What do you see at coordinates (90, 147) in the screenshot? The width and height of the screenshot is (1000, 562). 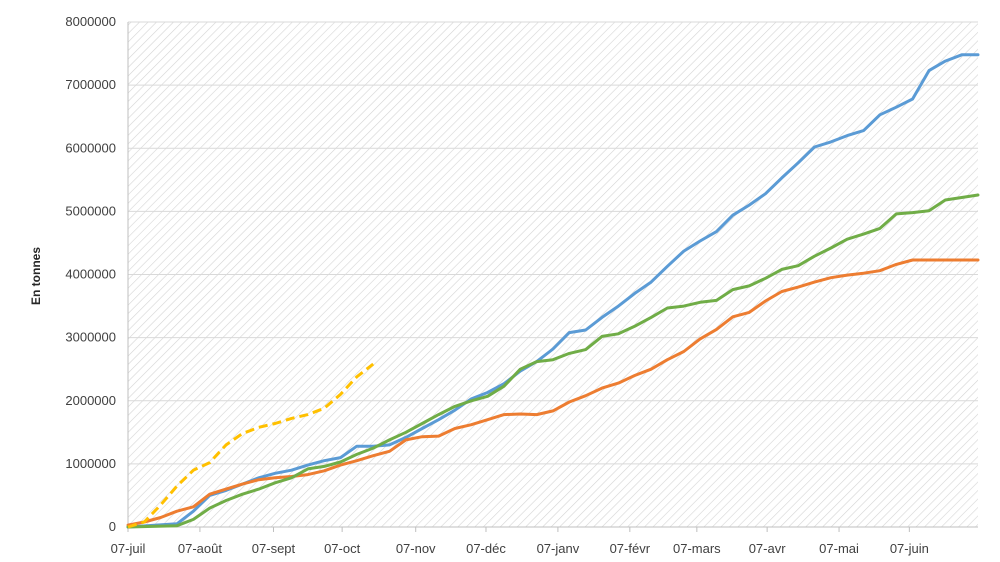 I see `y-tick-label: 6000000` at bounding box center [90, 147].